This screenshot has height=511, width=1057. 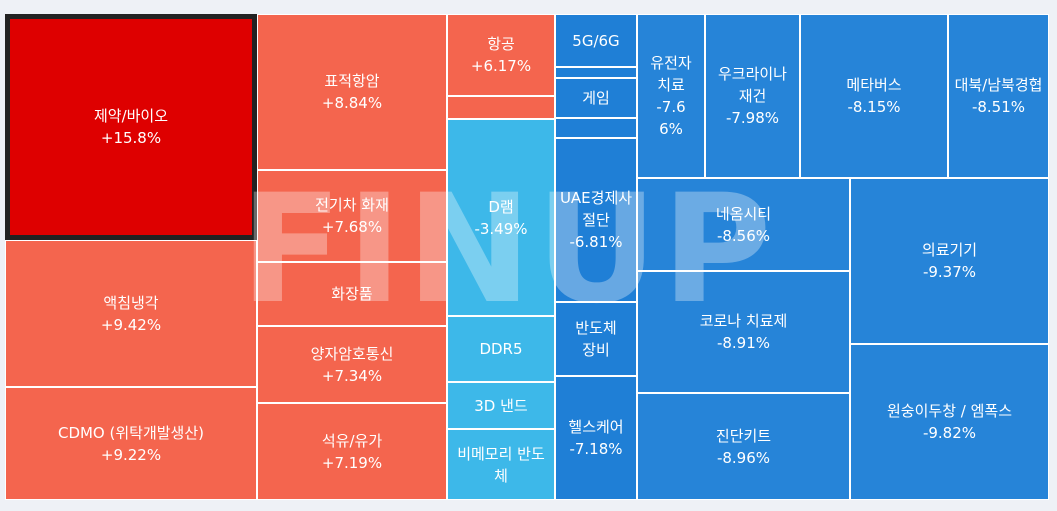 What do you see at coordinates (352, 462) in the screenshot?
I see `tile-value: +7.19%` at bounding box center [352, 462].